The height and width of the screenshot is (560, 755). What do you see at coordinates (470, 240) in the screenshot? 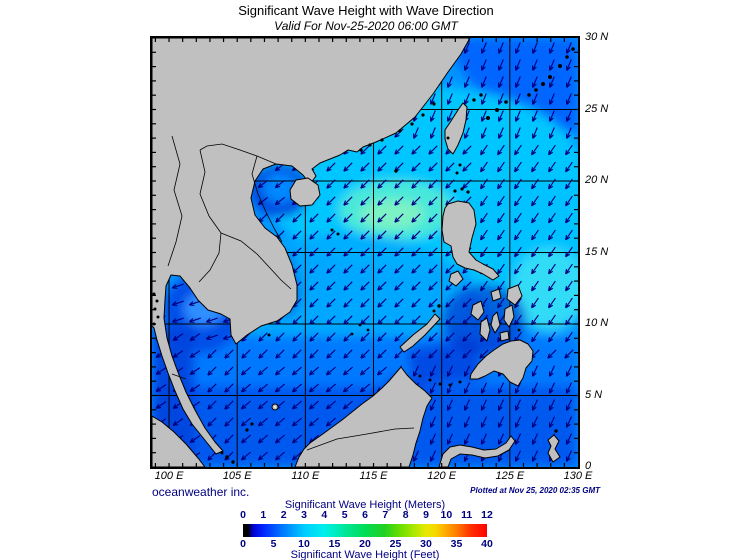
I see `land-luzon` at bounding box center [470, 240].